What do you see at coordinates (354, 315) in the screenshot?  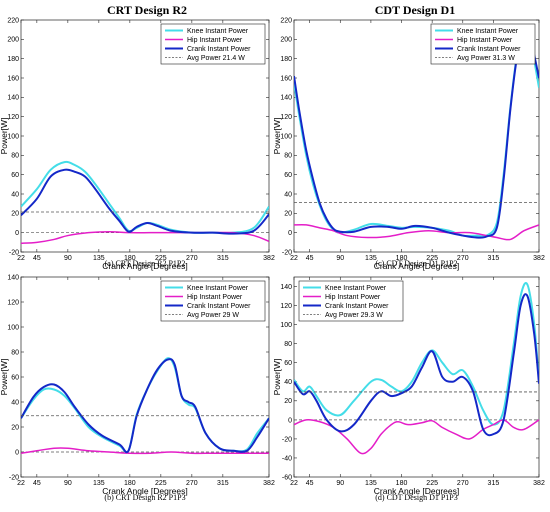 I see `legend-label-avg: Avg Power 29.3 W` at bounding box center [354, 315].